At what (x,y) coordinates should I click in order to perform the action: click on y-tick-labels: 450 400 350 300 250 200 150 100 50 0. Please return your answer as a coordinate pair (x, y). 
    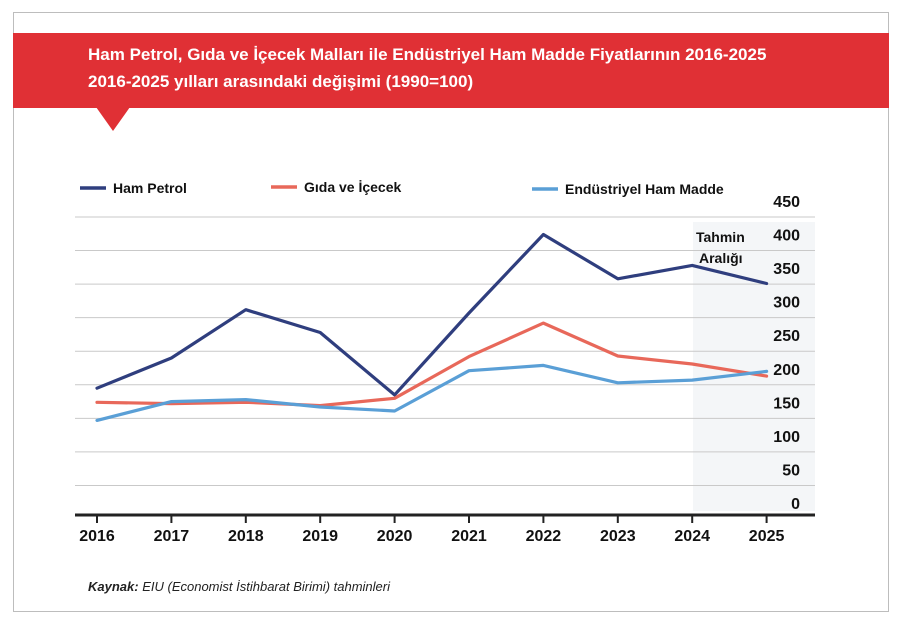
    Looking at the image, I should click on (786, 353).